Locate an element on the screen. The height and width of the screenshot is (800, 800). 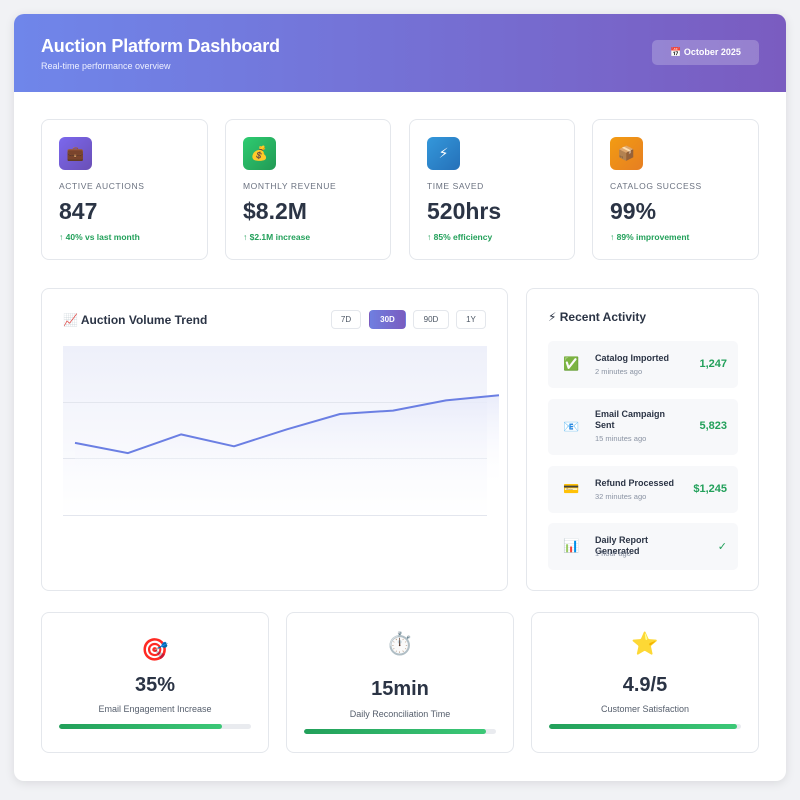
date-badge: 📅 October 2025 is located at coordinates (705, 52).